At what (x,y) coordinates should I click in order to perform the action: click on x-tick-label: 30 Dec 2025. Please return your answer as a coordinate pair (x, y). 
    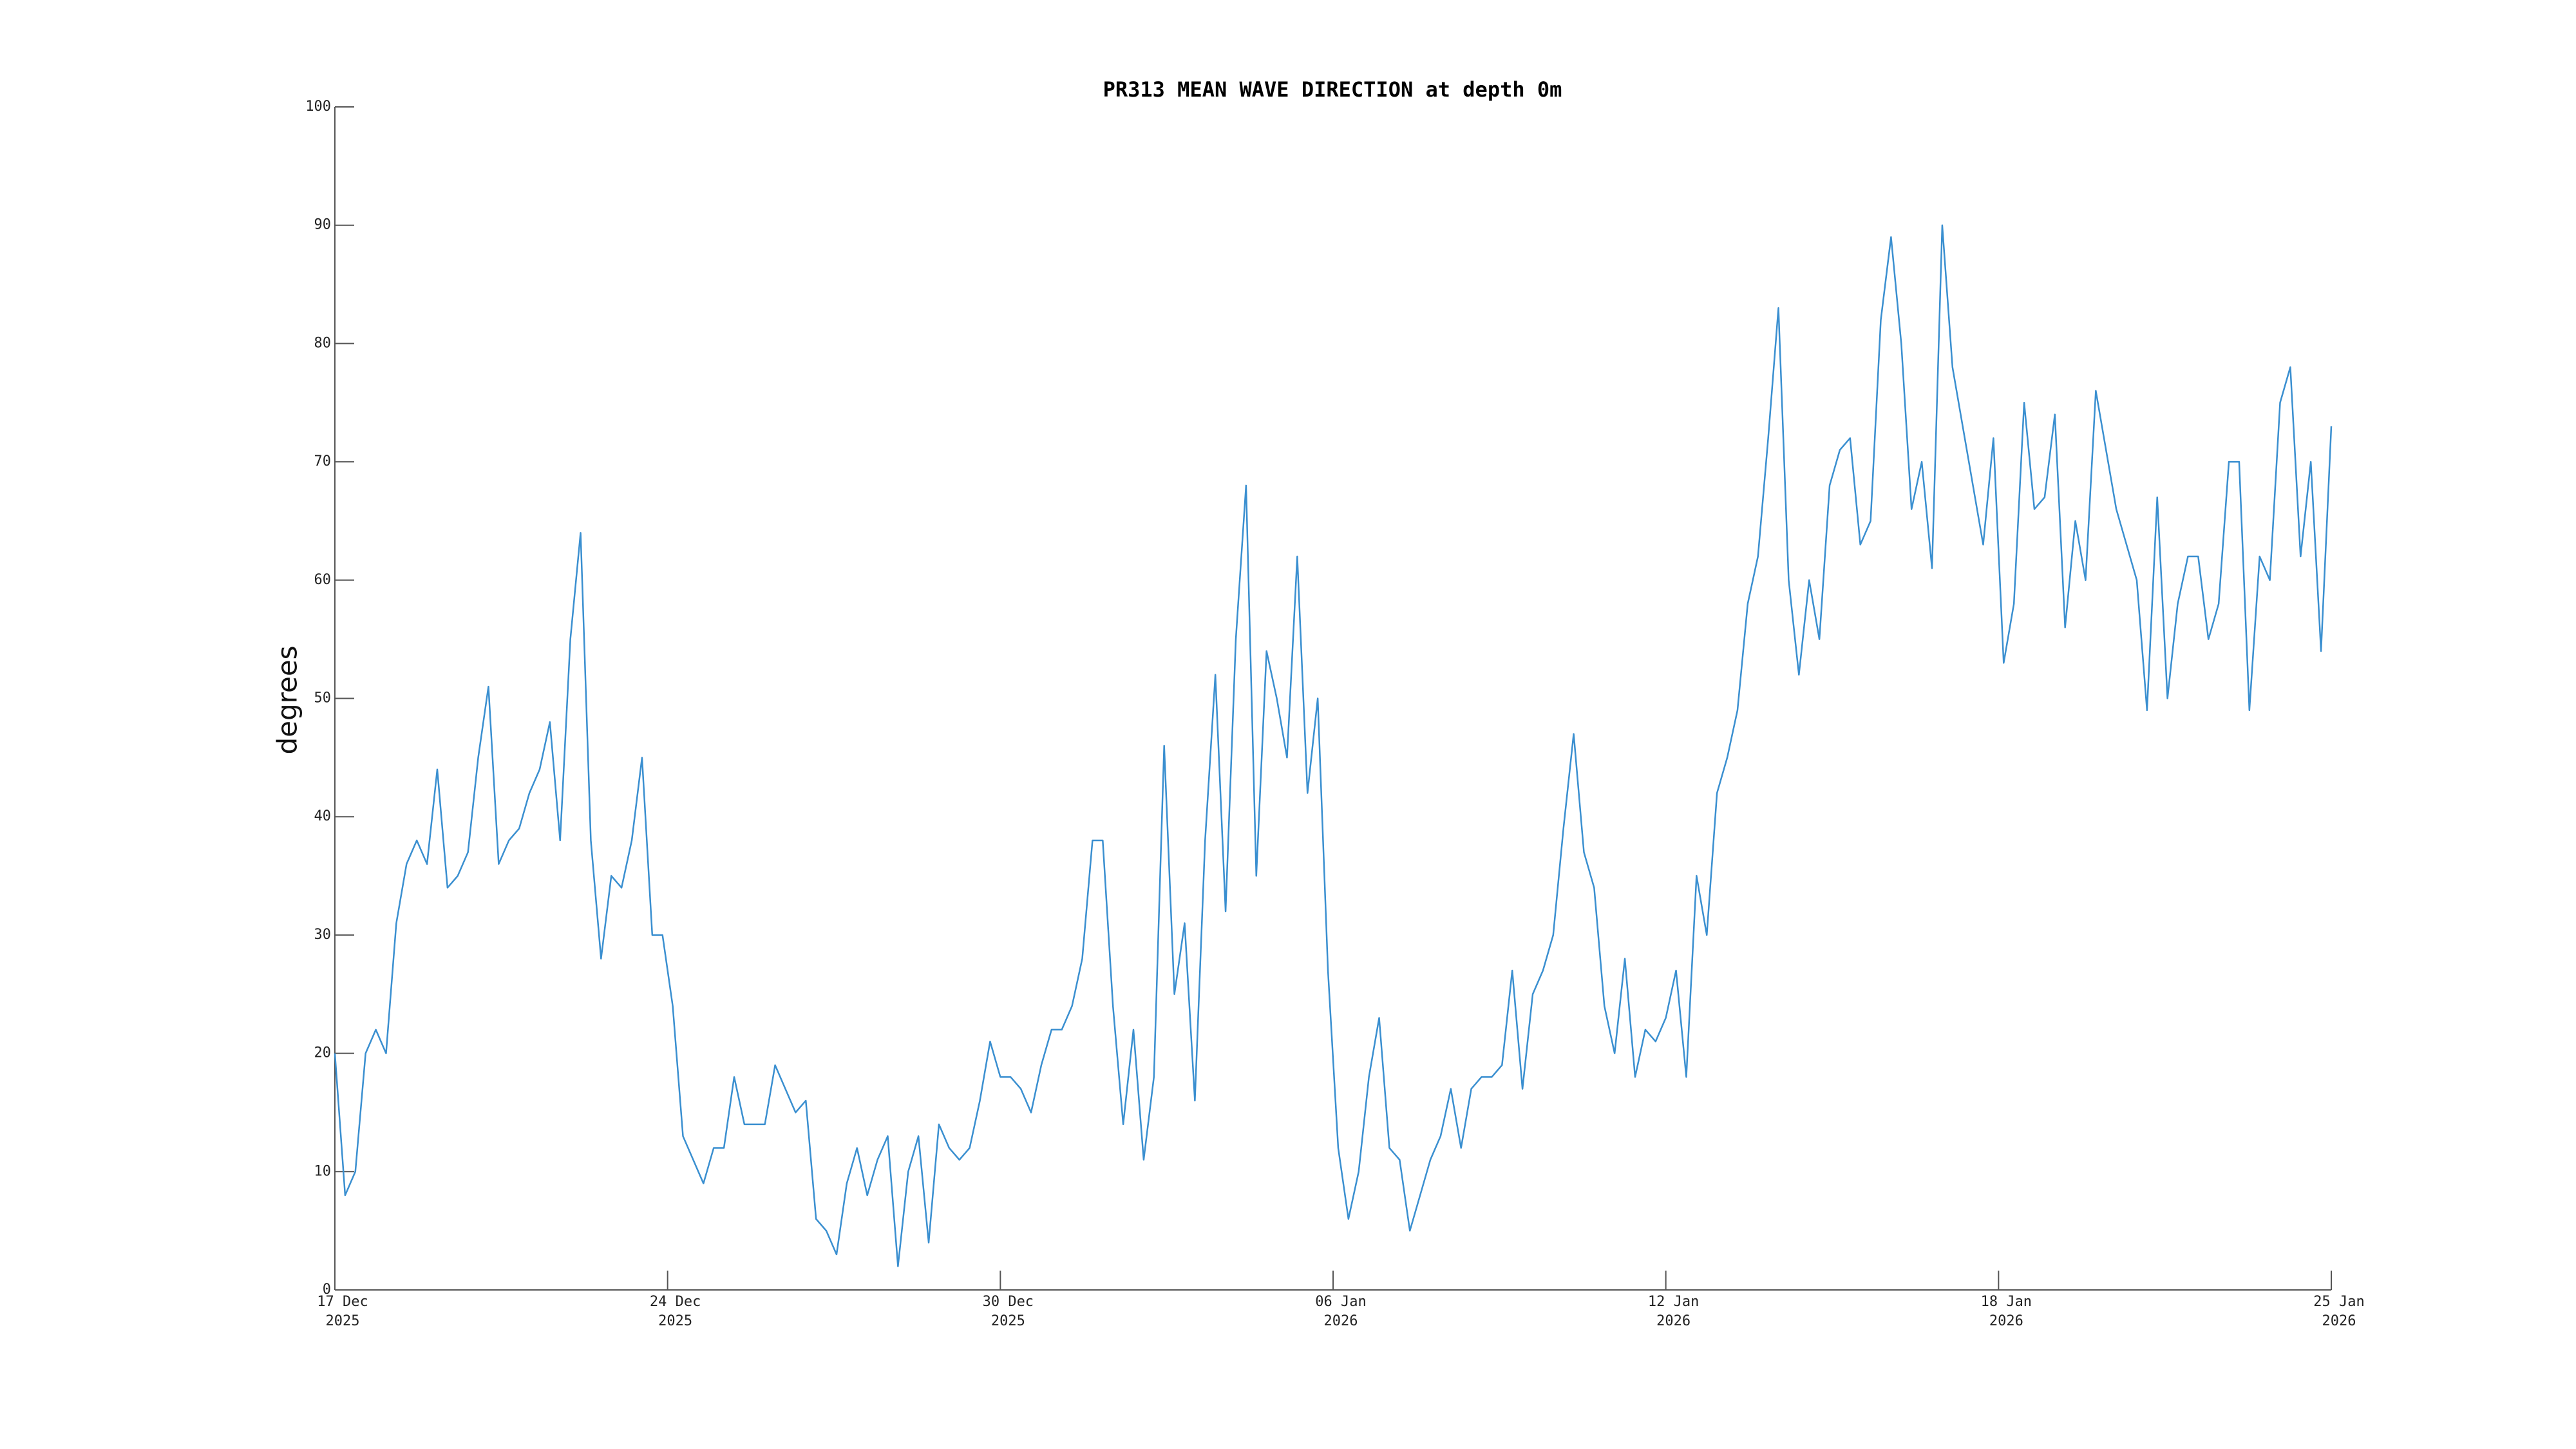
    Looking at the image, I should click on (1008, 1311).